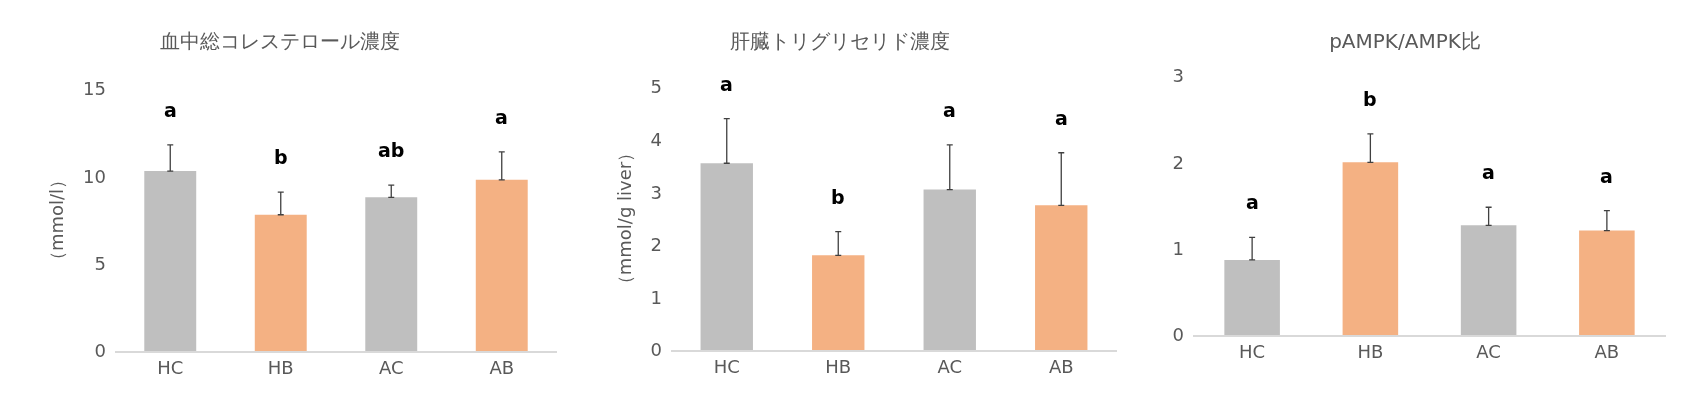 Image resolution: width=1690 pixels, height=413 pixels. What do you see at coordinates (94, 89) in the screenshot?
I see `y-tick-label: 15` at bounding box center [94, 89].